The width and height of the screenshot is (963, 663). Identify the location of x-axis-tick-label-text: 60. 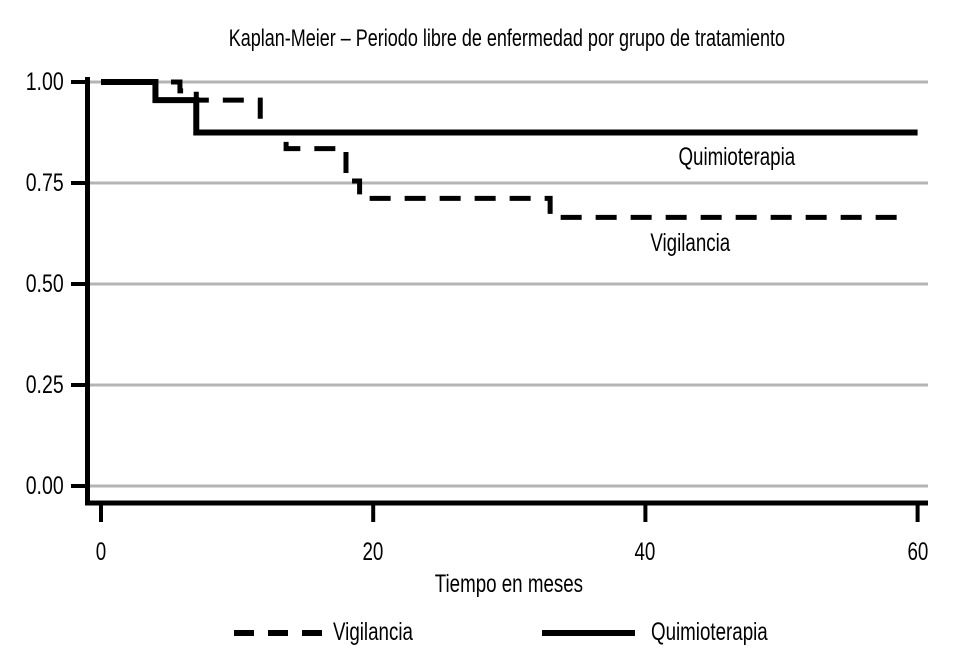
(918, 552).